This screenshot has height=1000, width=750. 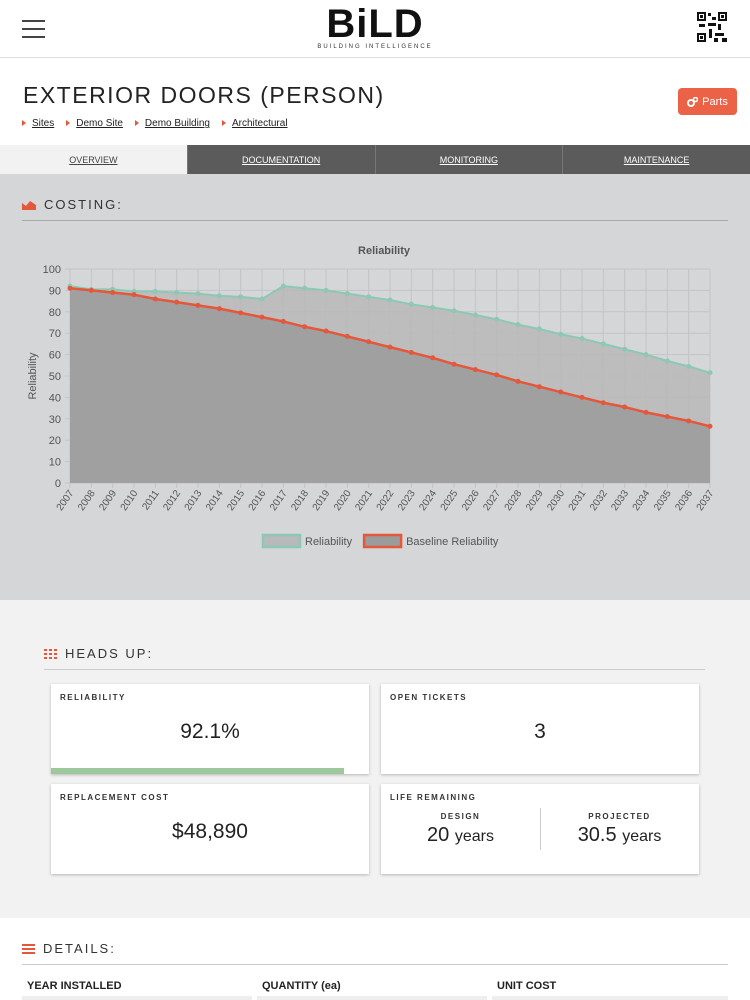 What do you see at coordinates (375, 24) in the screenshot?
I see `logo: BiLD` at bounding box center [375, 24].